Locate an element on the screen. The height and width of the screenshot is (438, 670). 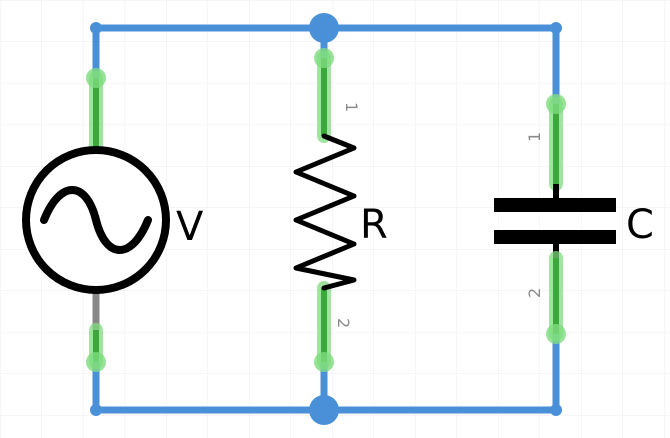
sine-wave-icon is located at coordinates (96, 220).